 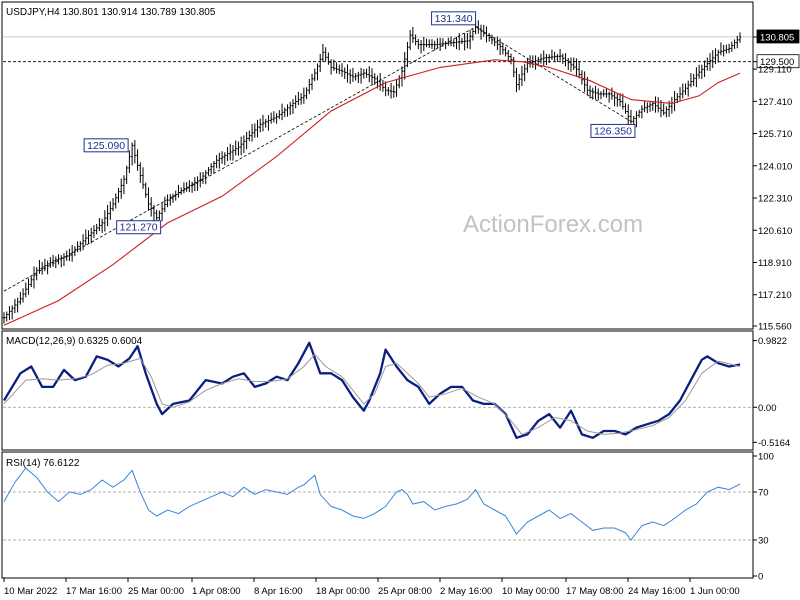 I want to click on x-tick-label: 17 May 08:00, so click(x=595, y=591).